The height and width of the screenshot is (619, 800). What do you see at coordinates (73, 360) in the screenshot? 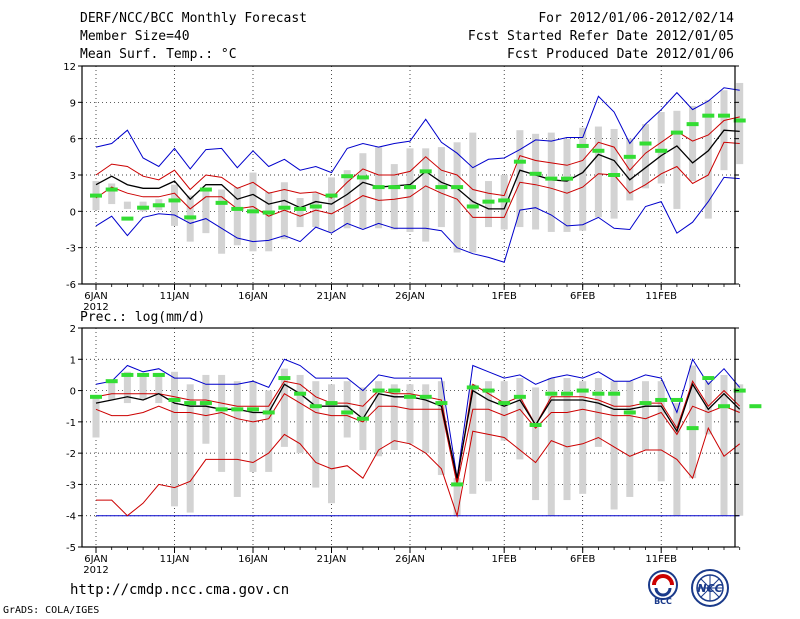
I see `y-tick-label: 1` at bounding box center [73, 360].